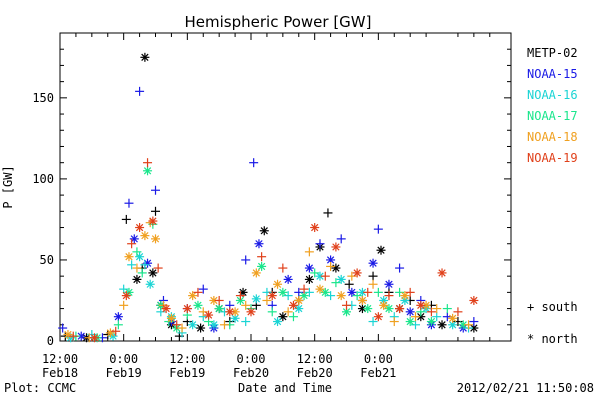  Describe the element at coordinates (552, 116) in the screenshot. I see `legend-entry: NOAA-17` at that location.